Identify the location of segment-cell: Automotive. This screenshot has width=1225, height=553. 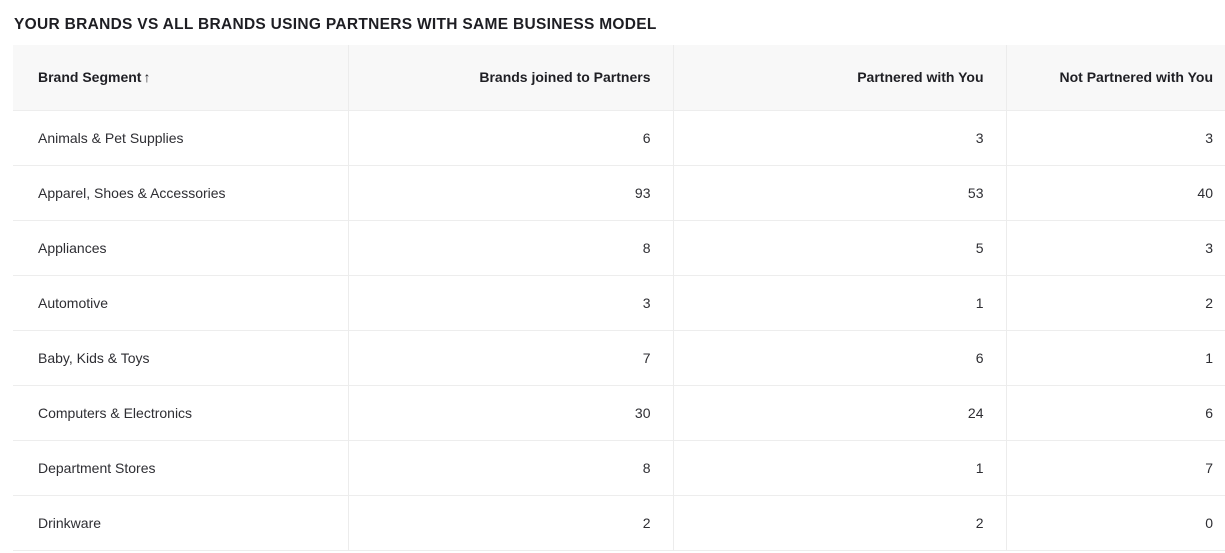
(180, 302).